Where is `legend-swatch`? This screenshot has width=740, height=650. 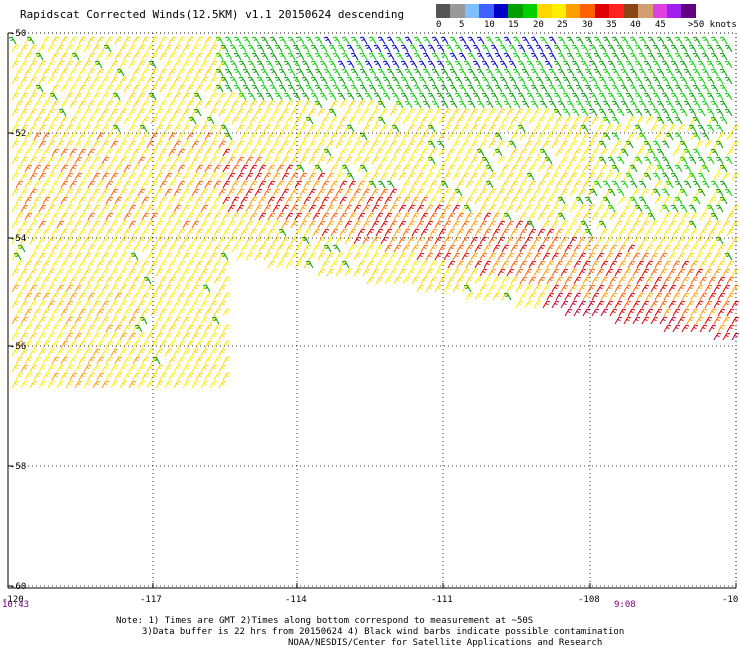 legend-swatch is located at coordinates (688, 11).